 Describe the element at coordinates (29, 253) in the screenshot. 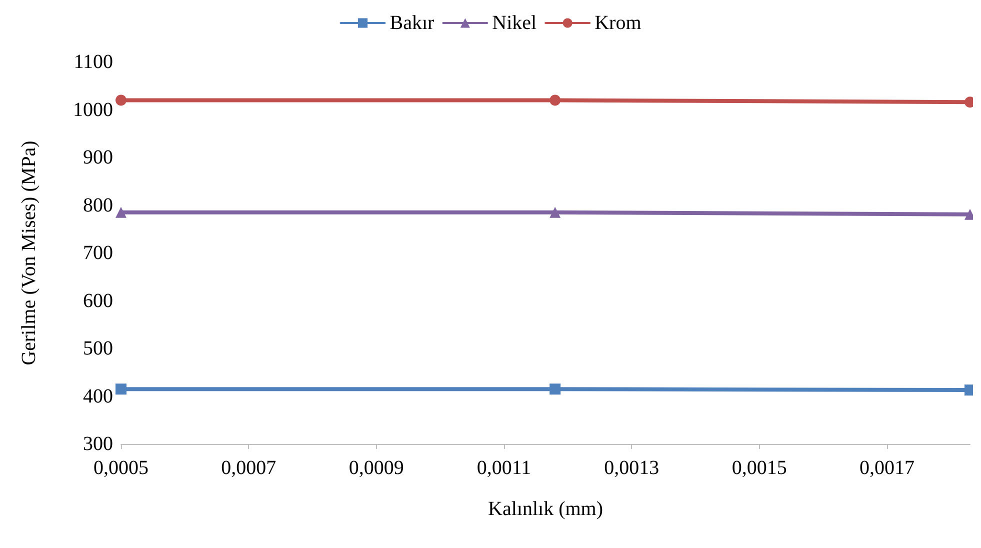

I see `y-axis-title: Gerilme (Von Mises) (MPa)` at that location.